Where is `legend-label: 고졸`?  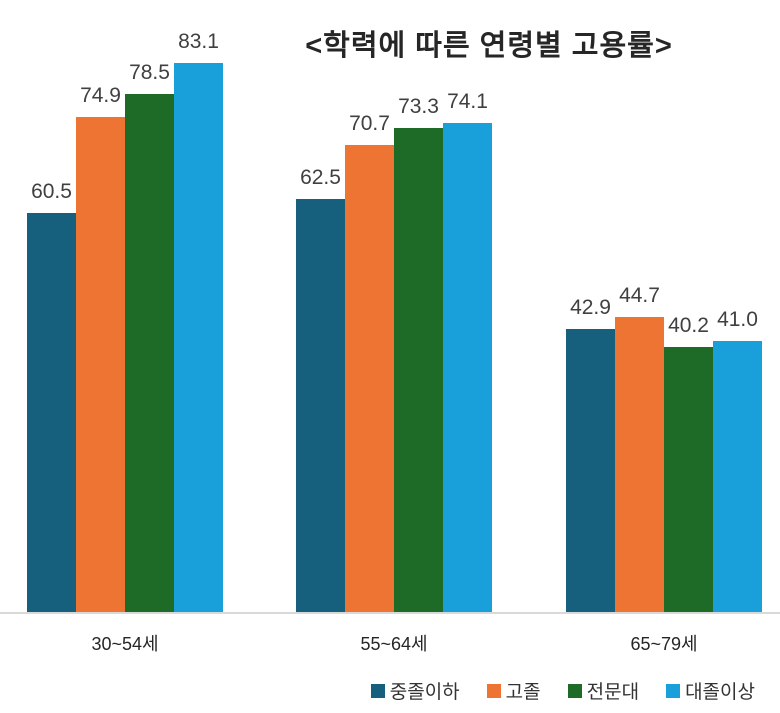
legend-label: 고졸 is located at coordinates (523, 692).